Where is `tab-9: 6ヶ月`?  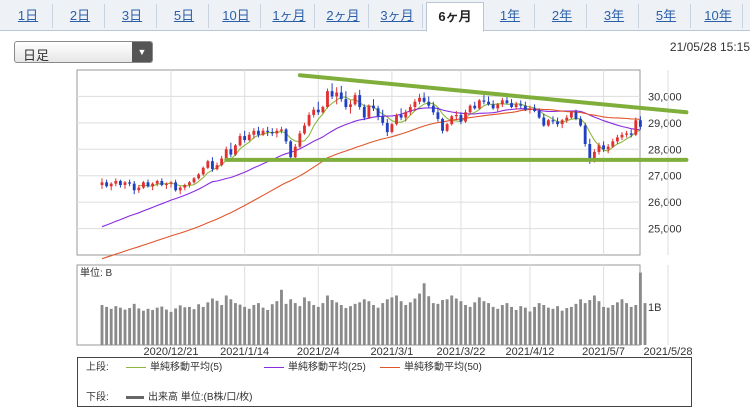 tab-9: 6ヶ月 is located at coordinates (455, 17).